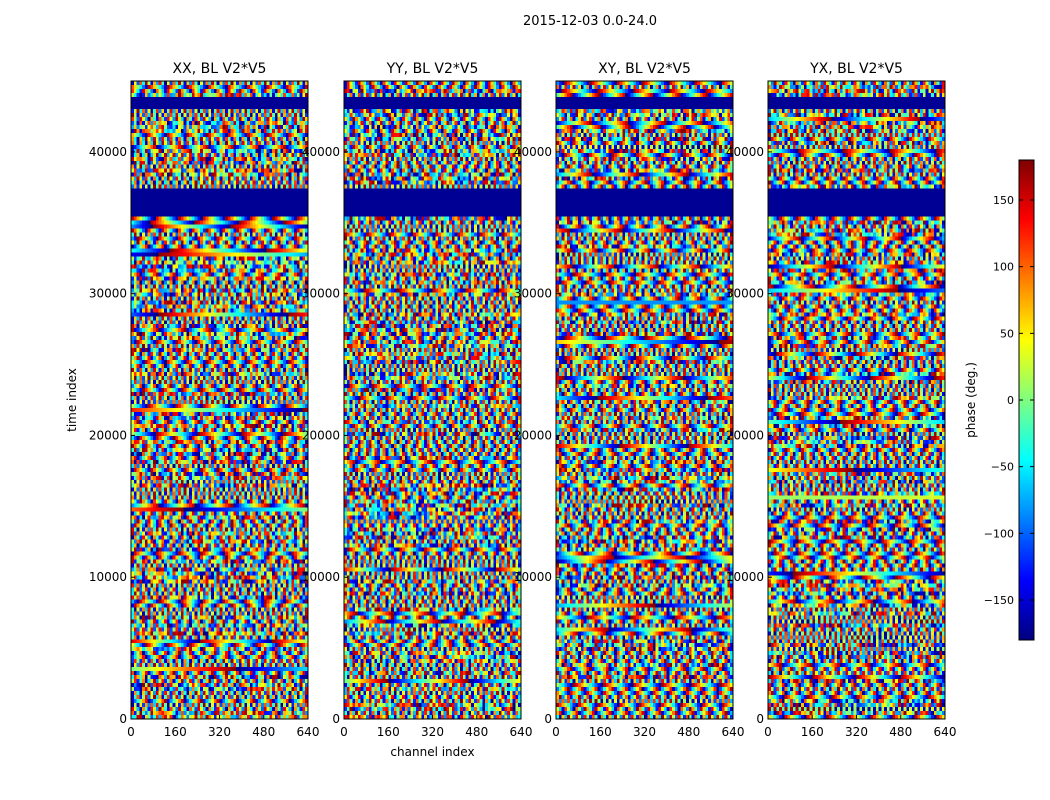  What do you see at coordinates (1003, 200) in the screenshot?
I see `colorbar-tick-label: 150` at bounding box center [1003, 200].